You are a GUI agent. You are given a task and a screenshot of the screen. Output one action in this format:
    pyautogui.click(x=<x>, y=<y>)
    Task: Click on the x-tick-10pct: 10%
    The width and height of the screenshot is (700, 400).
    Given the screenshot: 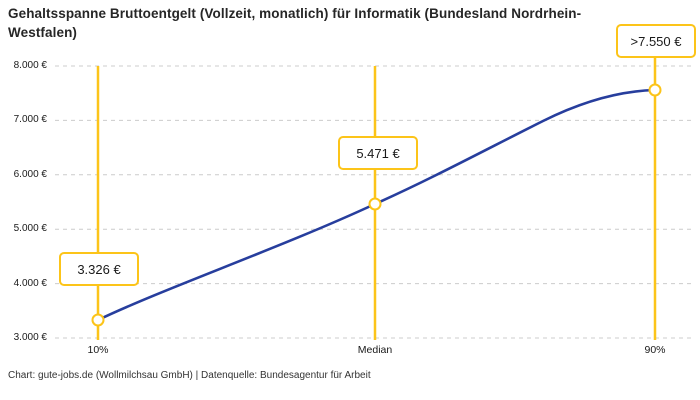 What is the action you would take?
    pyautogui.click(x=98, y=350)
    